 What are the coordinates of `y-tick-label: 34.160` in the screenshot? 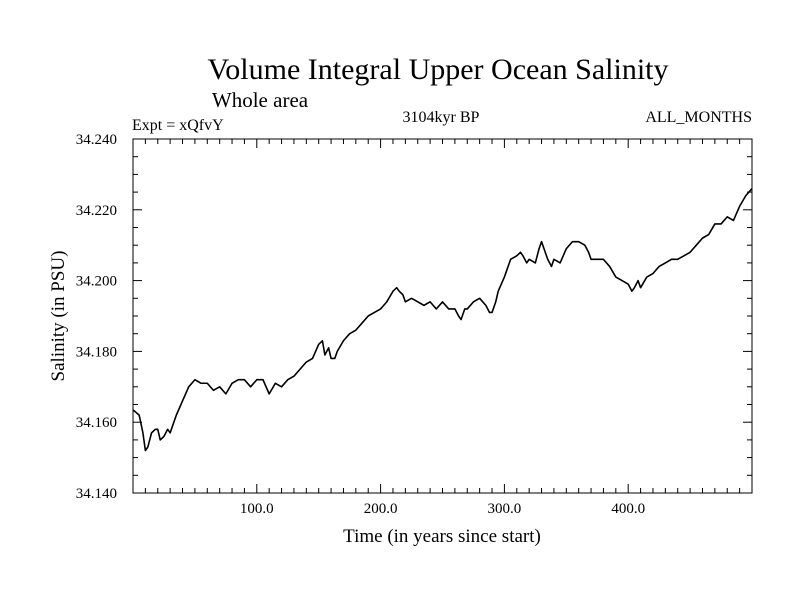 It's located at (96, 423).